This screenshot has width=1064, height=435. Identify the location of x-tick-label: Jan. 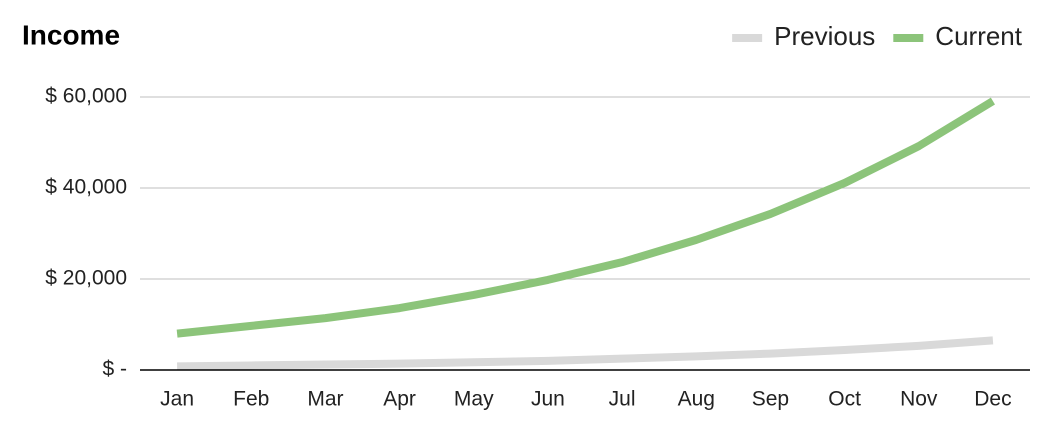
(177, 399).